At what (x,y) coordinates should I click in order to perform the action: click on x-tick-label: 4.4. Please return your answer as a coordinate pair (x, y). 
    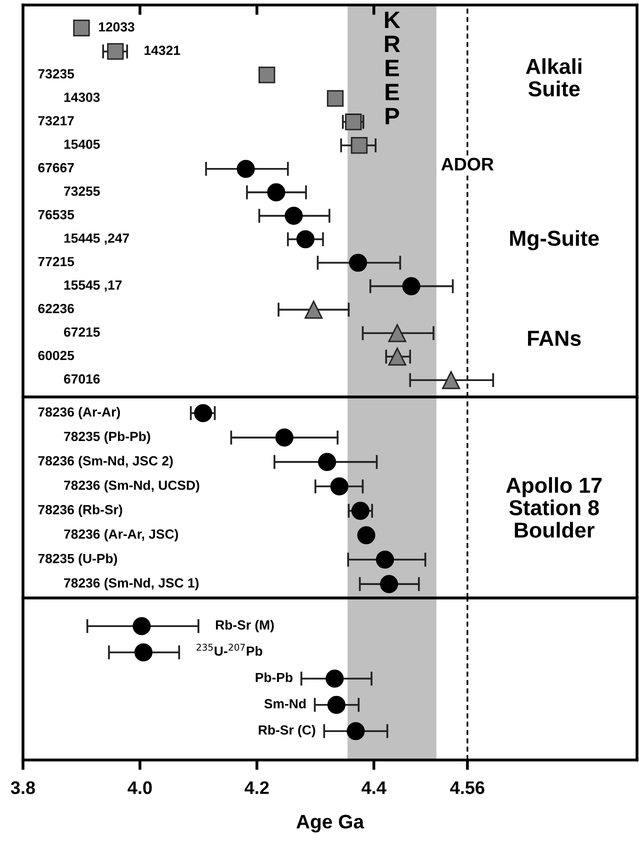
    Looking at the image, I should click on (374, 787).